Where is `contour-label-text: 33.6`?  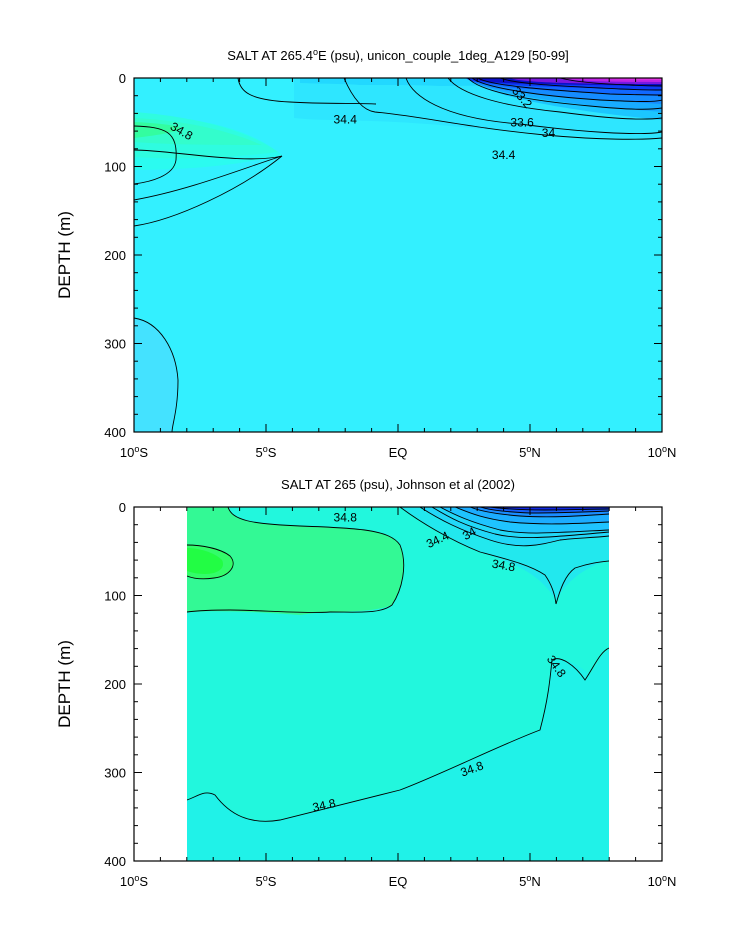
contour-label-text: 33.6 is located at coordinates (522, 122).